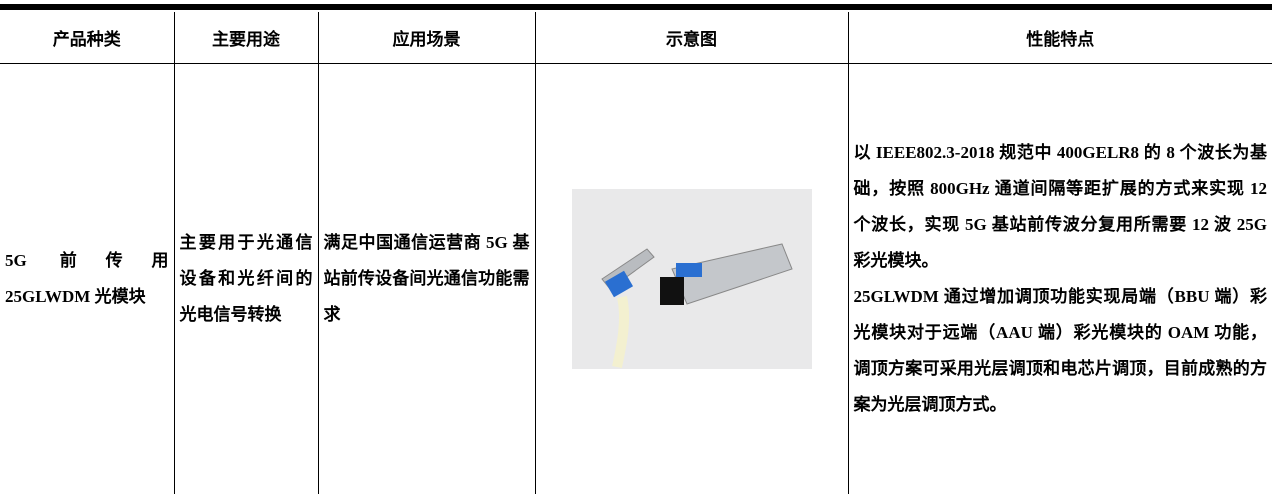 The width and height of the screenshot is (1272, 495). I want to click on header-cell: 应用场景, so click(426, 38).